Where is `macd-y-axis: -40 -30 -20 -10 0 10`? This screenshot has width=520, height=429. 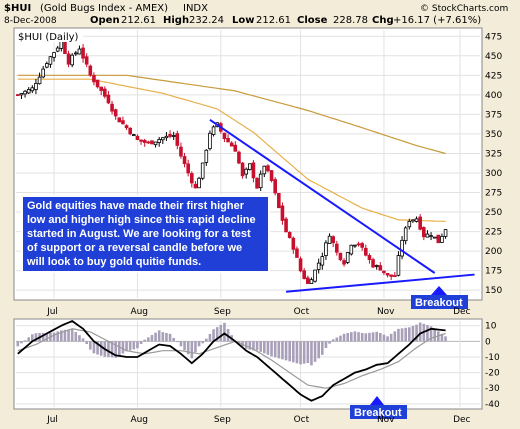
macd-y-axis: -40 -30 -20 -10 0 10 is located at coordinates (492, 366).